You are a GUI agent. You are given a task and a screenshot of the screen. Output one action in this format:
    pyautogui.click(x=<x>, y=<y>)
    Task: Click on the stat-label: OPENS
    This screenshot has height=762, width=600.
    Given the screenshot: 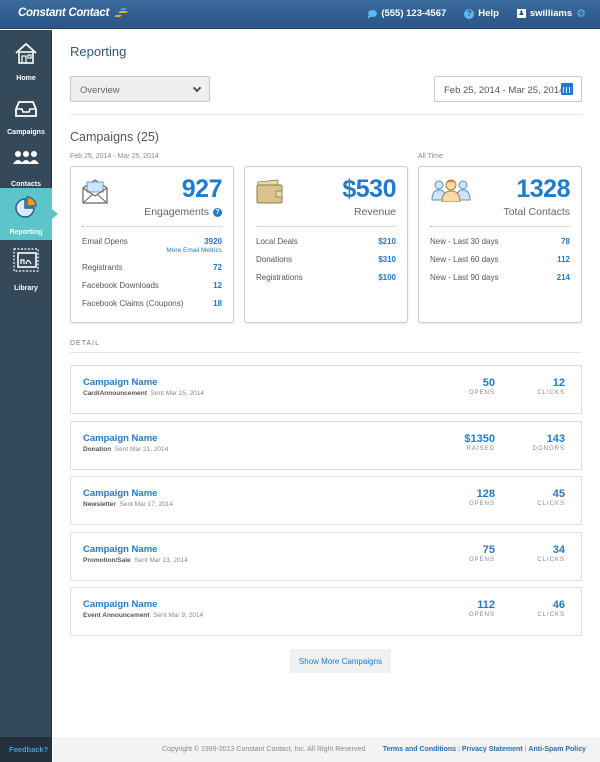 What is the action you would take?
    pyautogui.click(x=481, y=504)
    